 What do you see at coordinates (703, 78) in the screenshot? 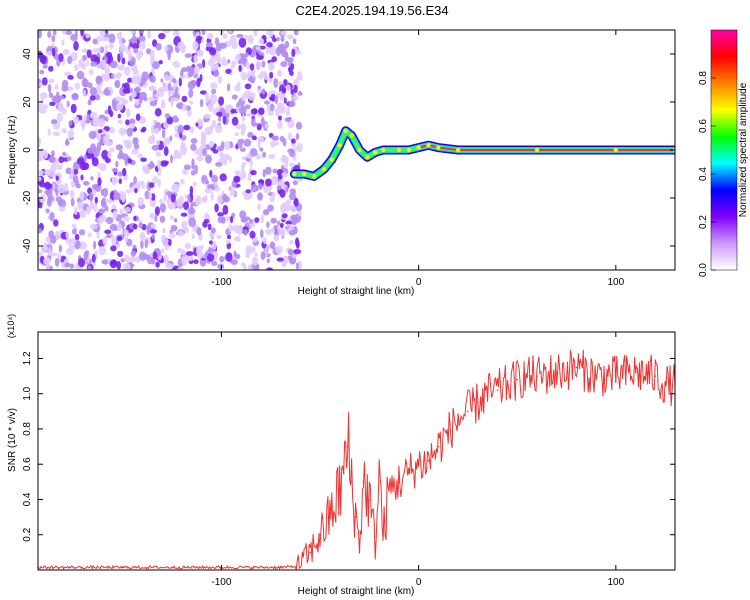
I see `colorbar-tick-label: 0.8` at bounding box center [703, 78].